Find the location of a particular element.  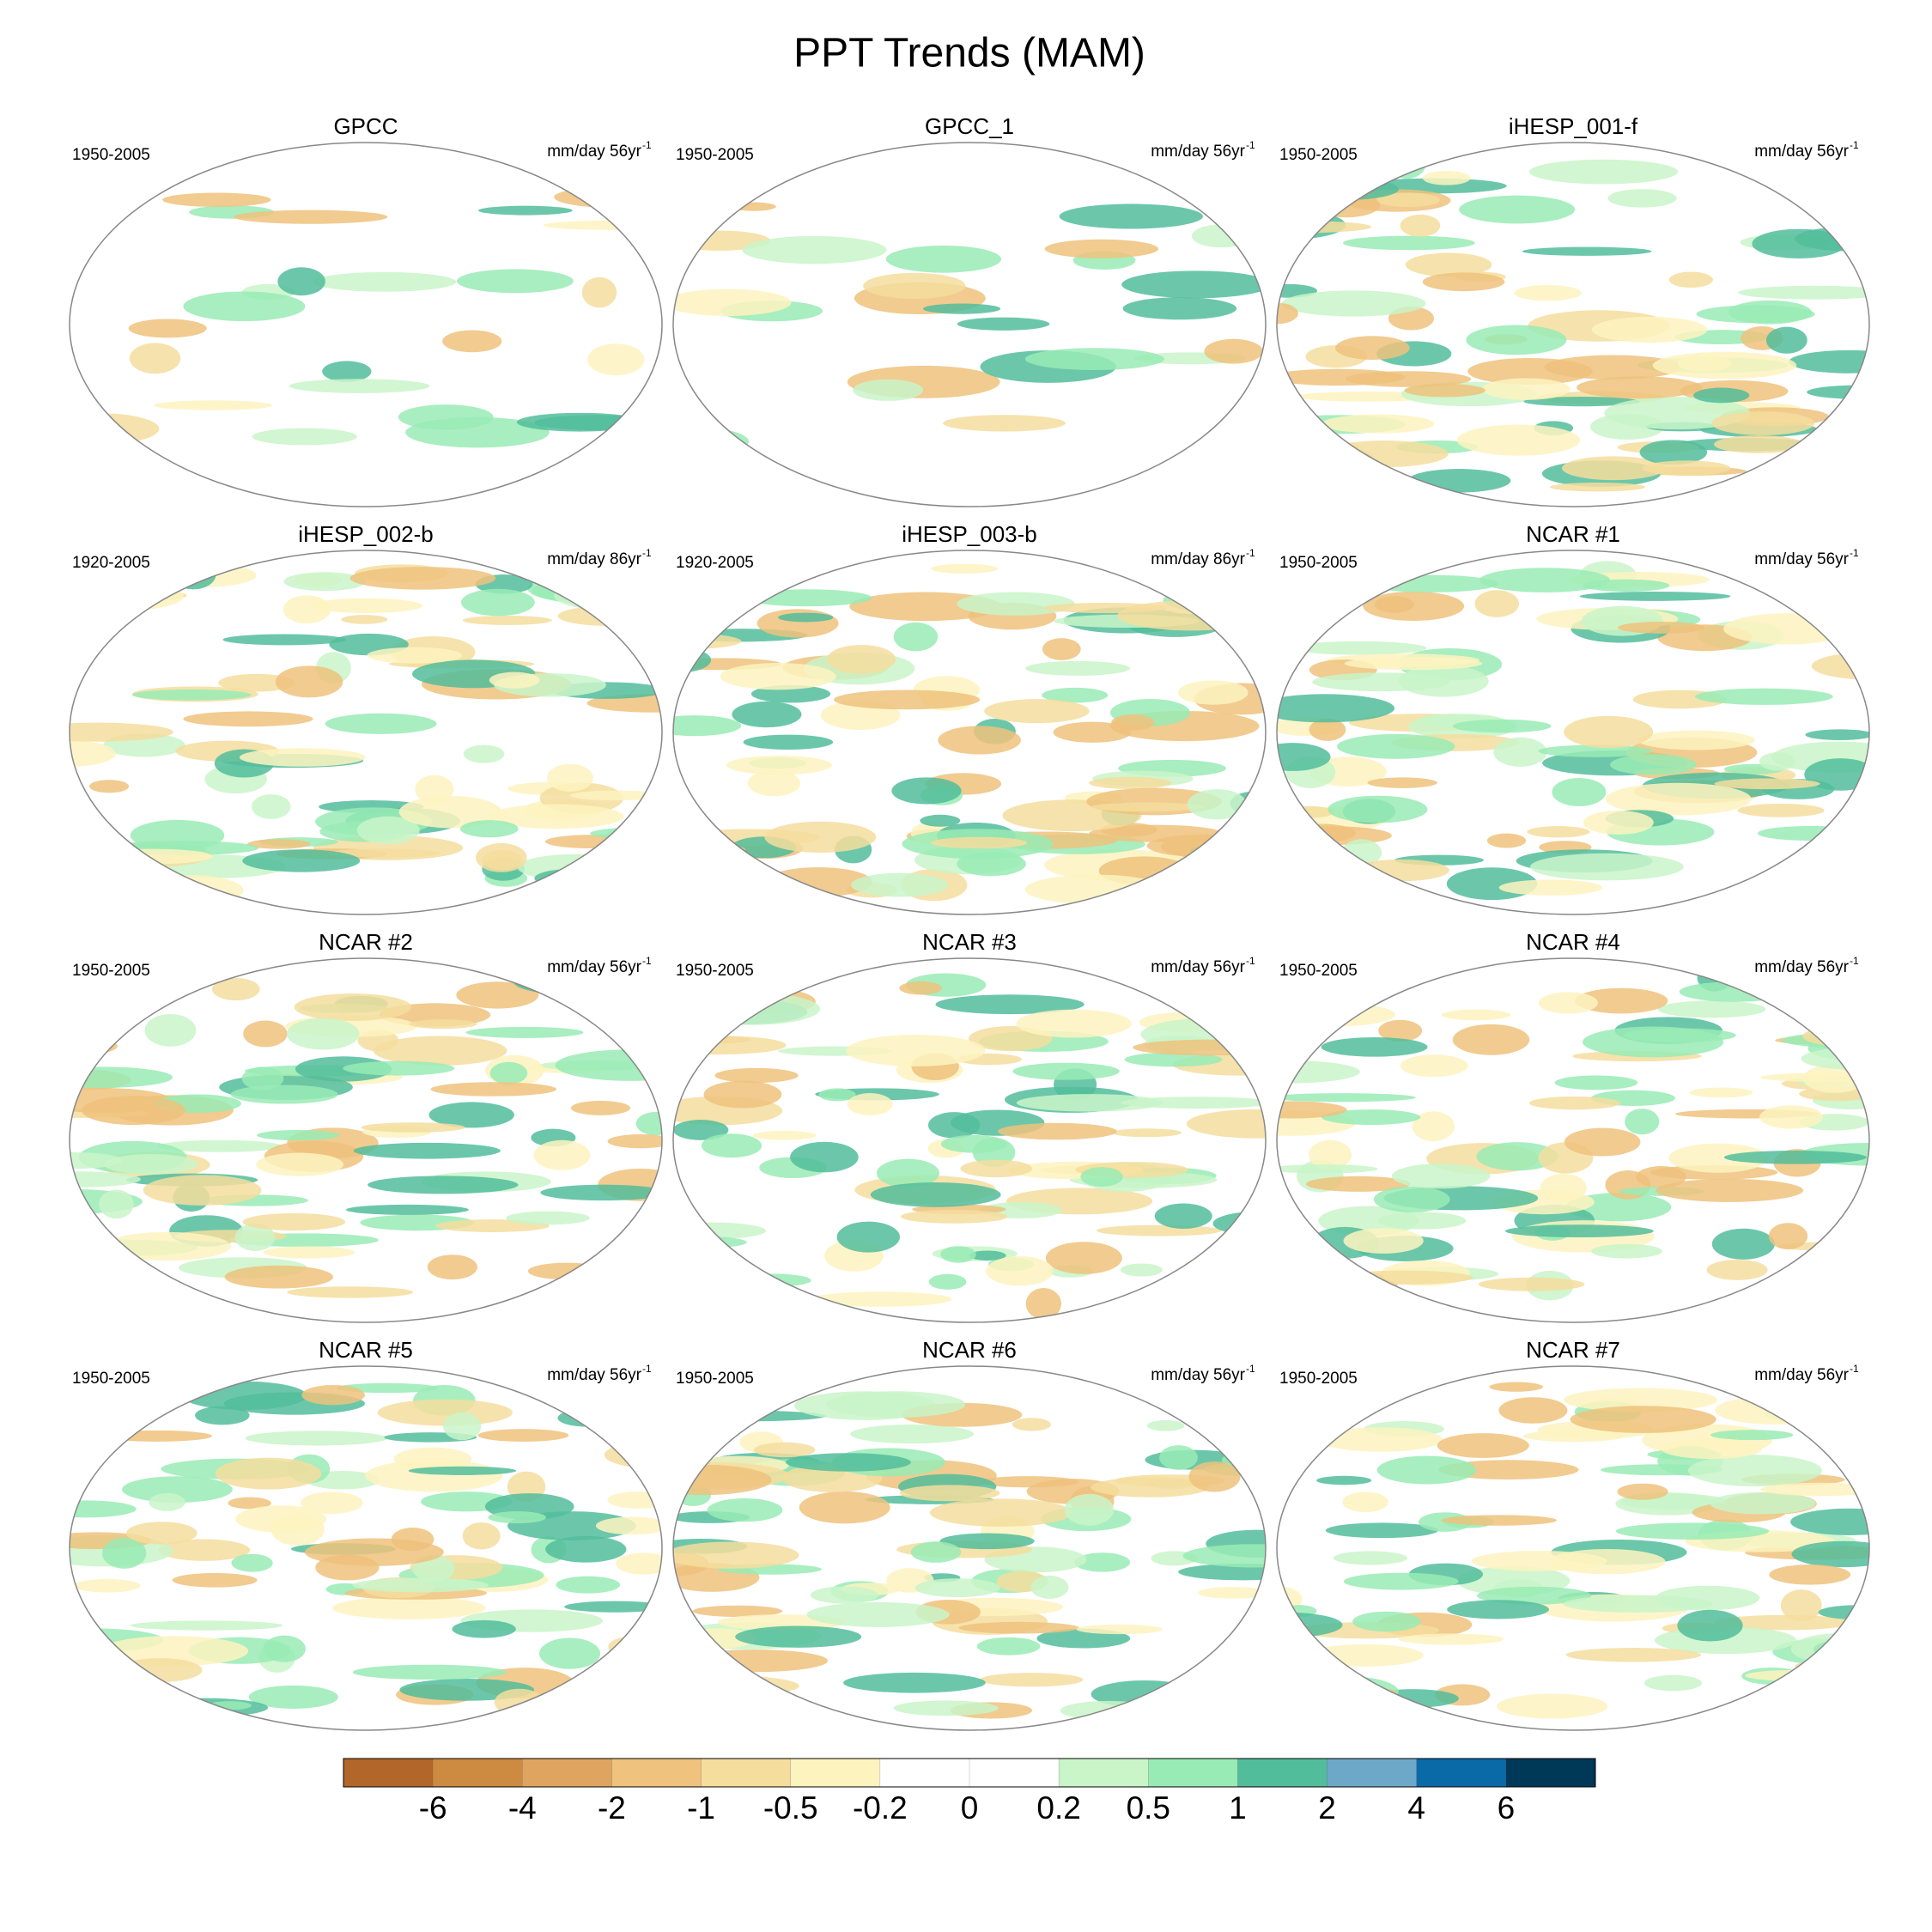

map-outline is located at coordinates (366, 1548).